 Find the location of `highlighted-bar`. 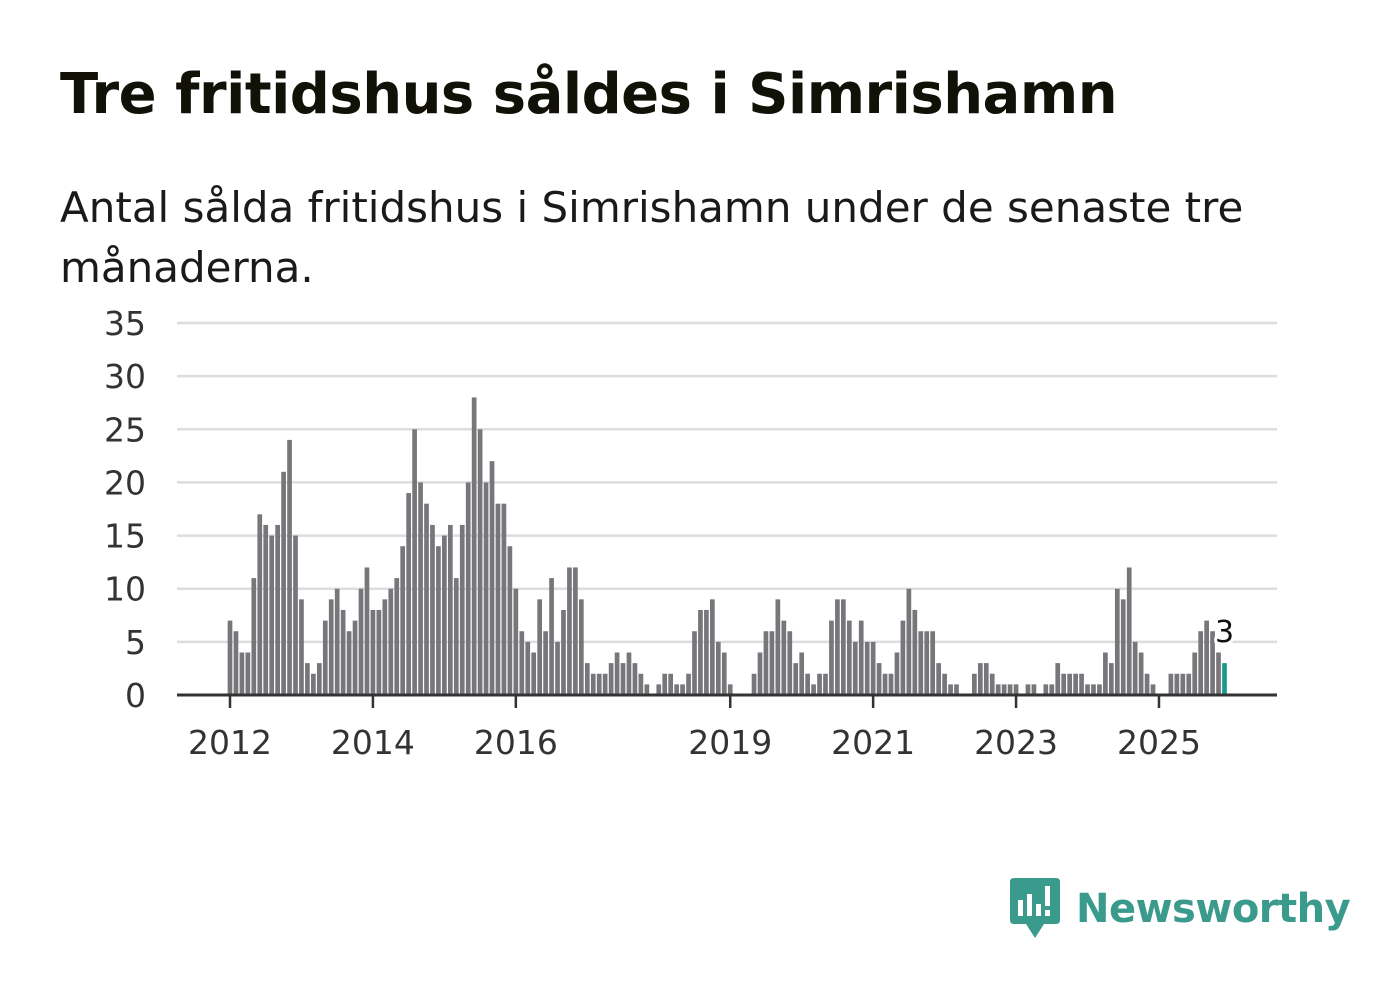

highlighted-bar is located at coordinates (1224, 679).